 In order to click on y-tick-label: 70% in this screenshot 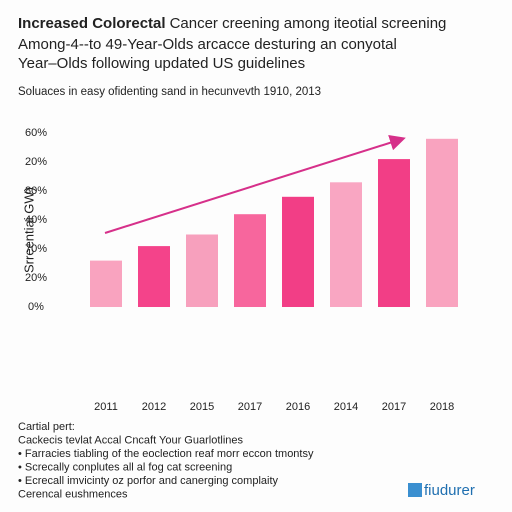, I will do `click(36, 249)`.